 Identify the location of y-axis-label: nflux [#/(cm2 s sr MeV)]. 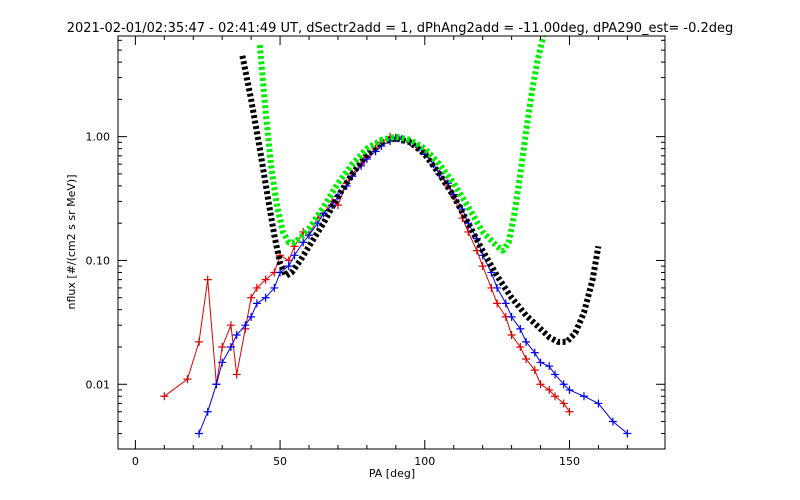
(71, 242).